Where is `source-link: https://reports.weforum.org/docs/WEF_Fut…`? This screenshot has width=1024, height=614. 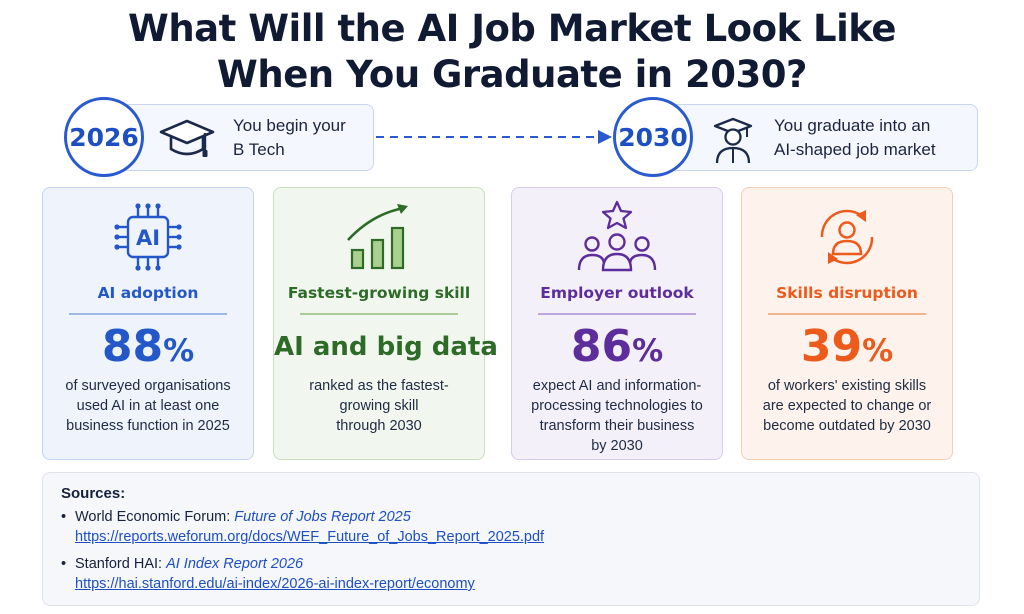 source-link: https://reports.weforum.org/docs/WEF_Fut… is located at coordinates (310, 537).